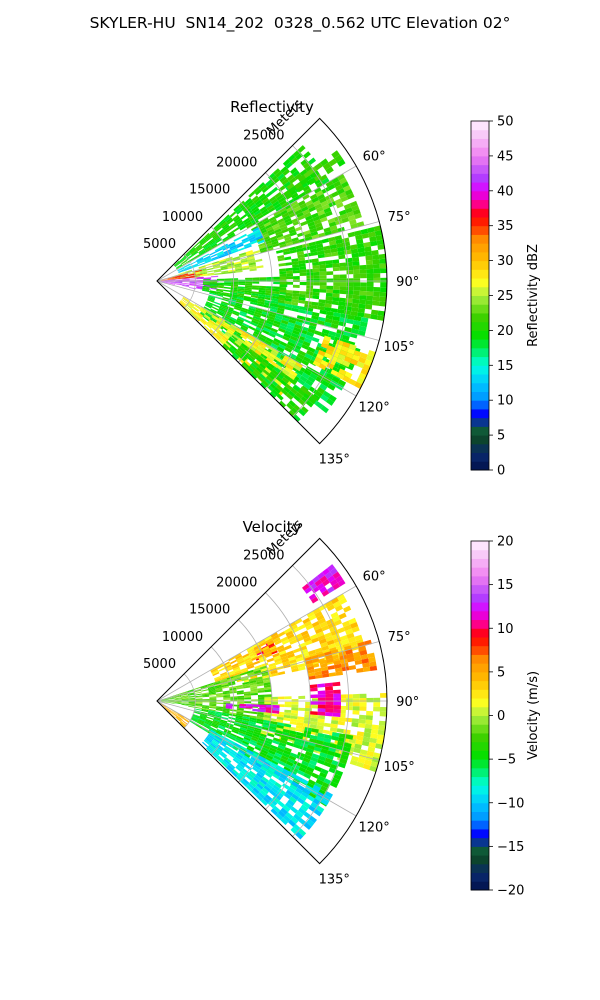 This screenshot has height=1000, width=600. Describe the element at coordinates (505, 156) in the screenshot. I see `colorbar-tick-label: 45` at that location.